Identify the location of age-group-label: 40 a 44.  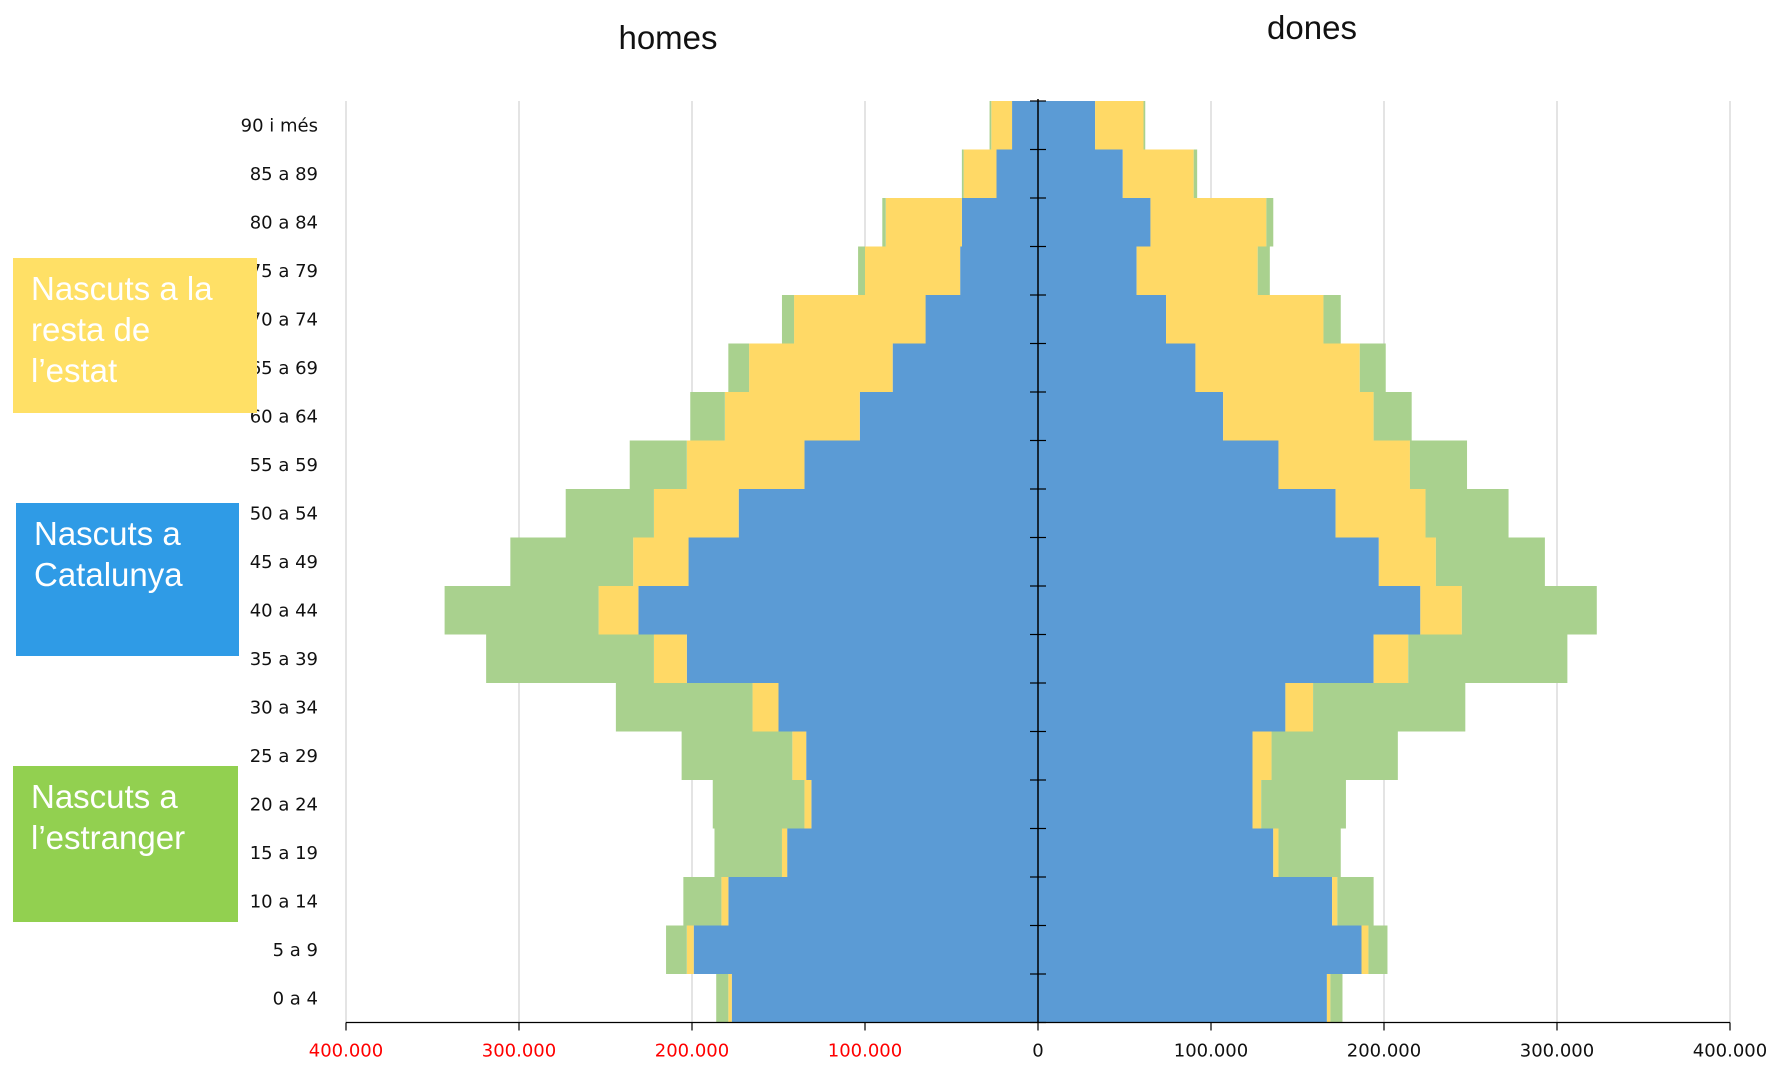
(284, 610).